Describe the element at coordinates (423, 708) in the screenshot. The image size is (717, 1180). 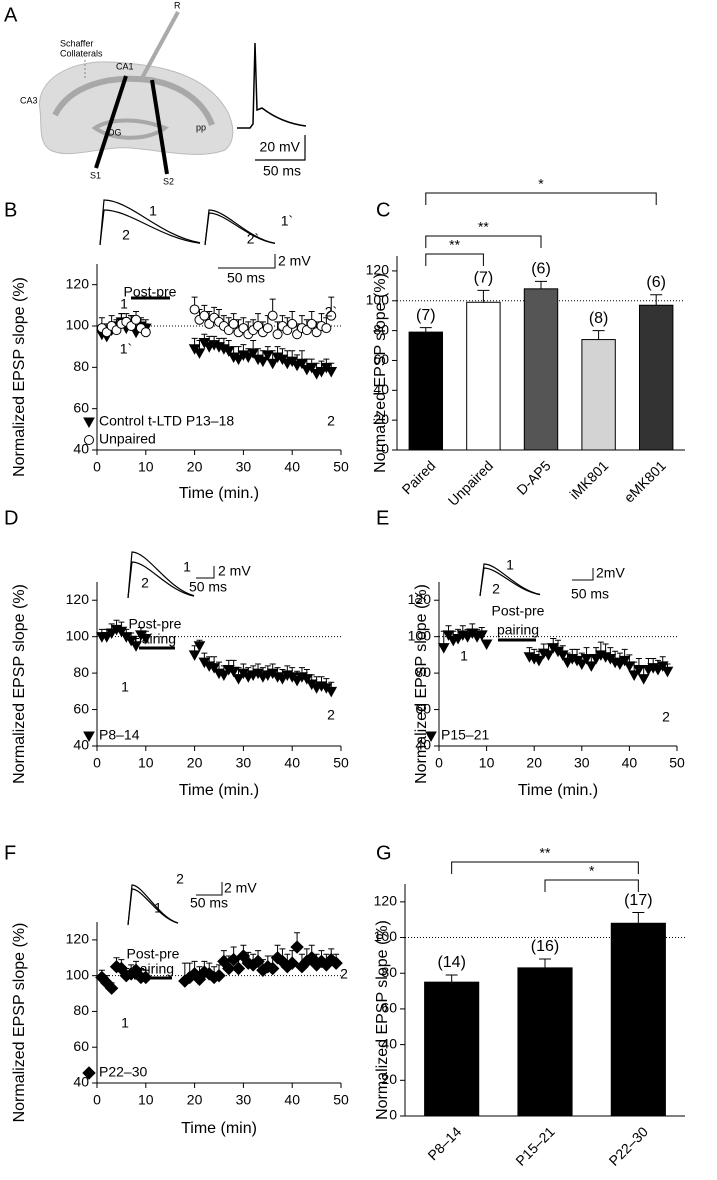
I see `y-tick-label: 60` at that location.